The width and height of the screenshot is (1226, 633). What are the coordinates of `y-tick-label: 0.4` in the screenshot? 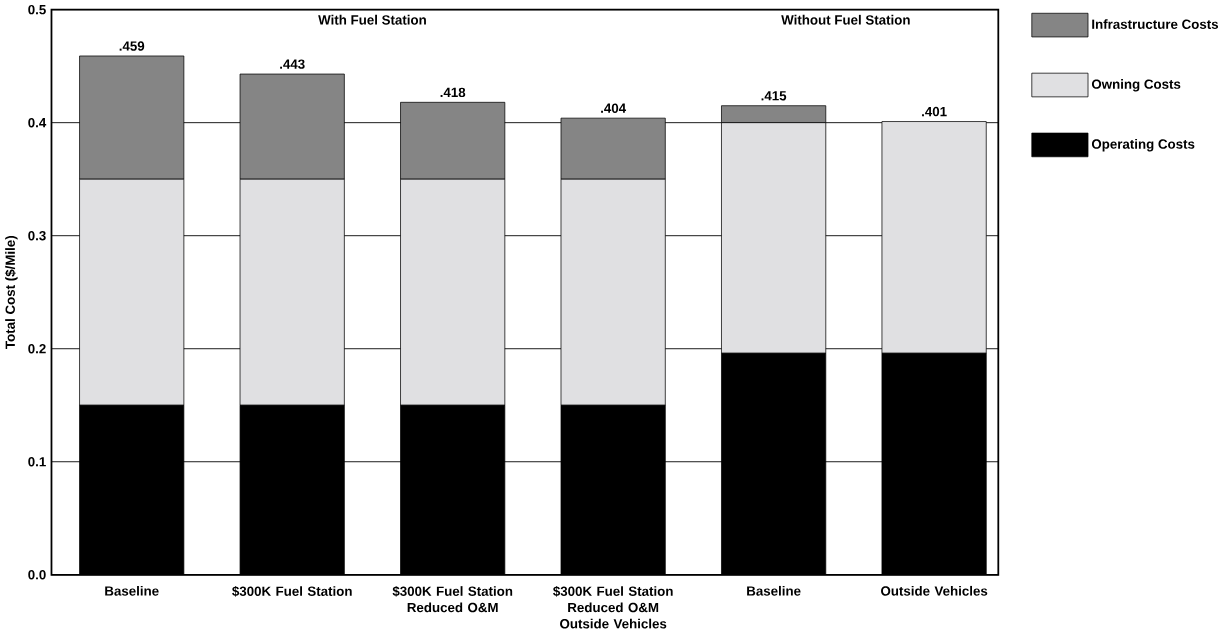 It's located at (37, 122).